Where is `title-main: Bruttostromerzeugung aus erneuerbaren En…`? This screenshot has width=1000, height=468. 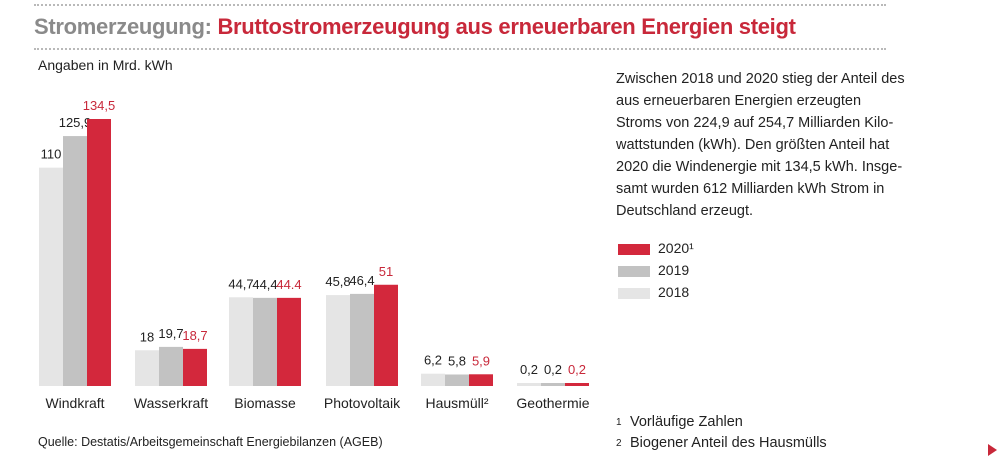 title-main: Bruttostromerzeugung aus erneuerbaren En… is located at coordinates (506, 26).